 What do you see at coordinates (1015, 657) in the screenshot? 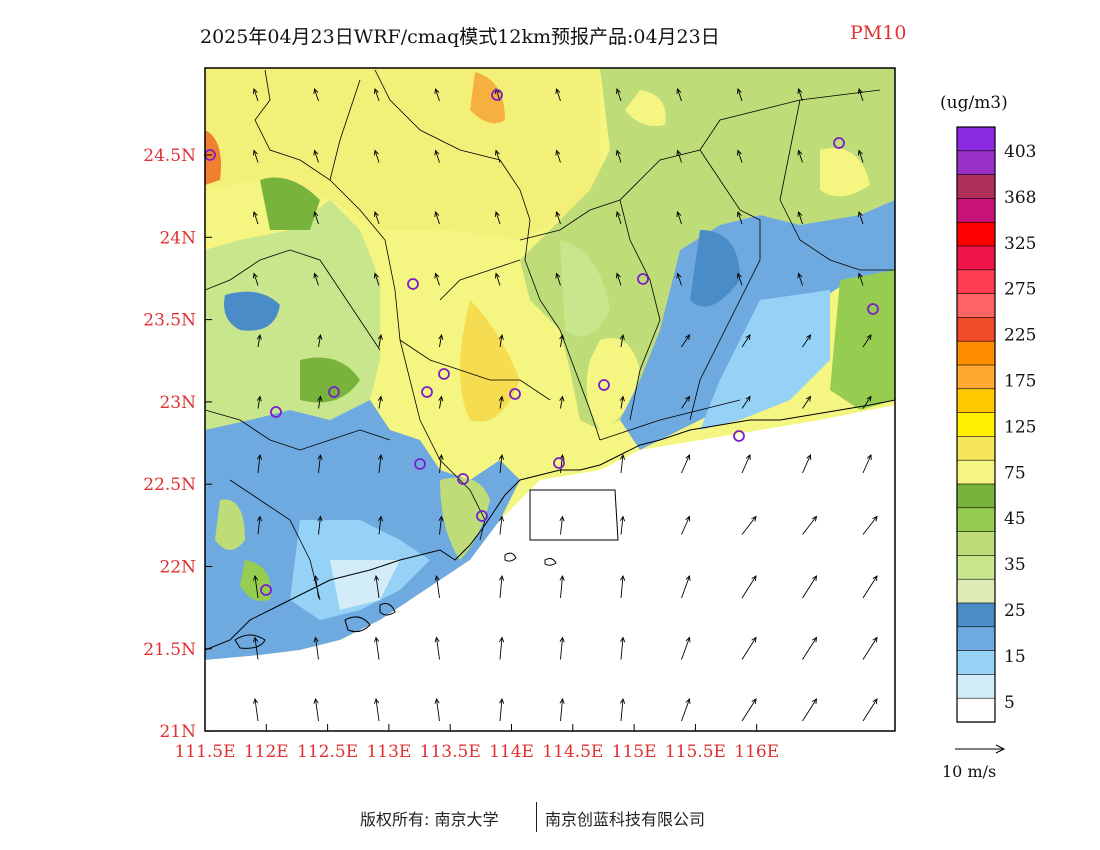
I see `legend-label: 15` at bounding box center [1015, 657].